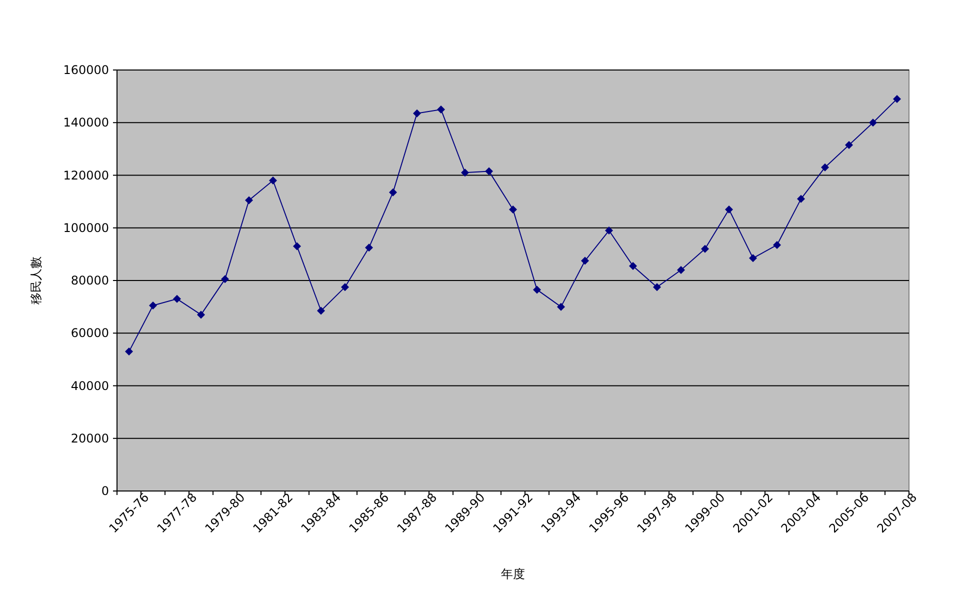  Describe the element at coordinates (86, 227) in the screenshot. I see `y-tick-label: 100000` at that location.